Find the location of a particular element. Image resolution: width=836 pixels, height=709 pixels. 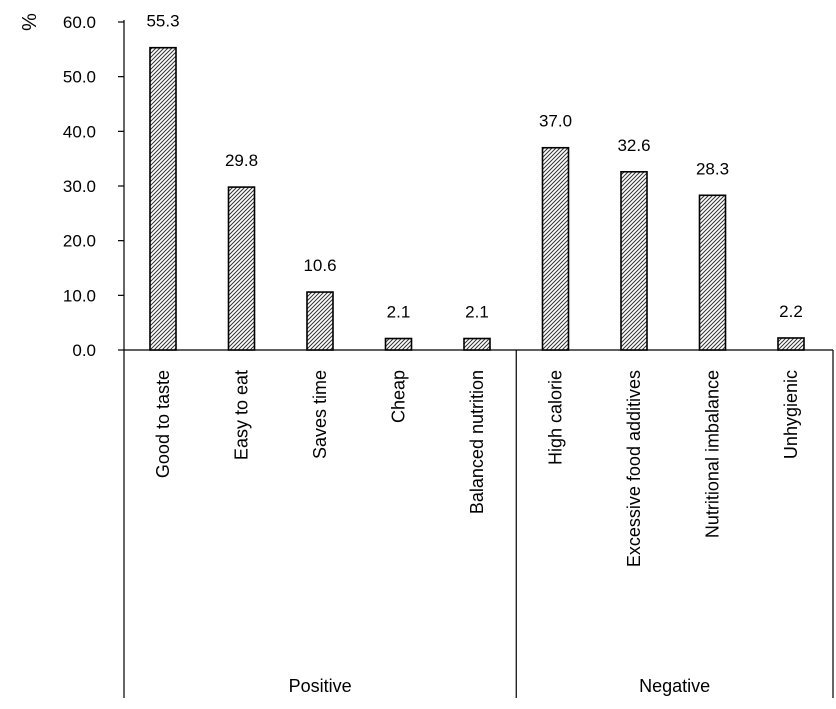

category-label: Saves time is located at coordinates (320, 414).